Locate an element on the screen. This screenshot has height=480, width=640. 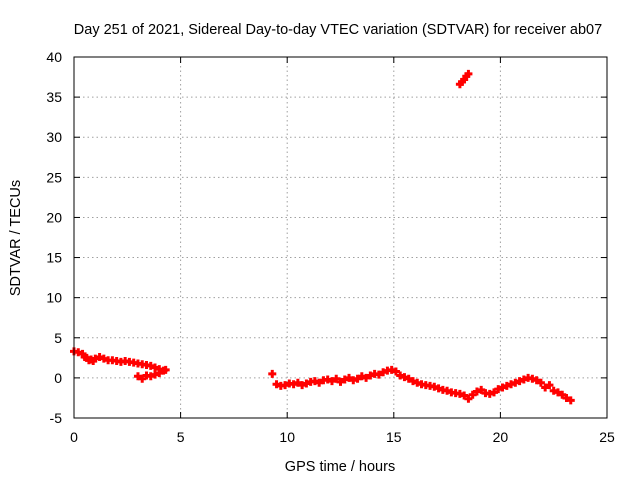
y-tick-label: 25 is located at coordinates (54, 177).